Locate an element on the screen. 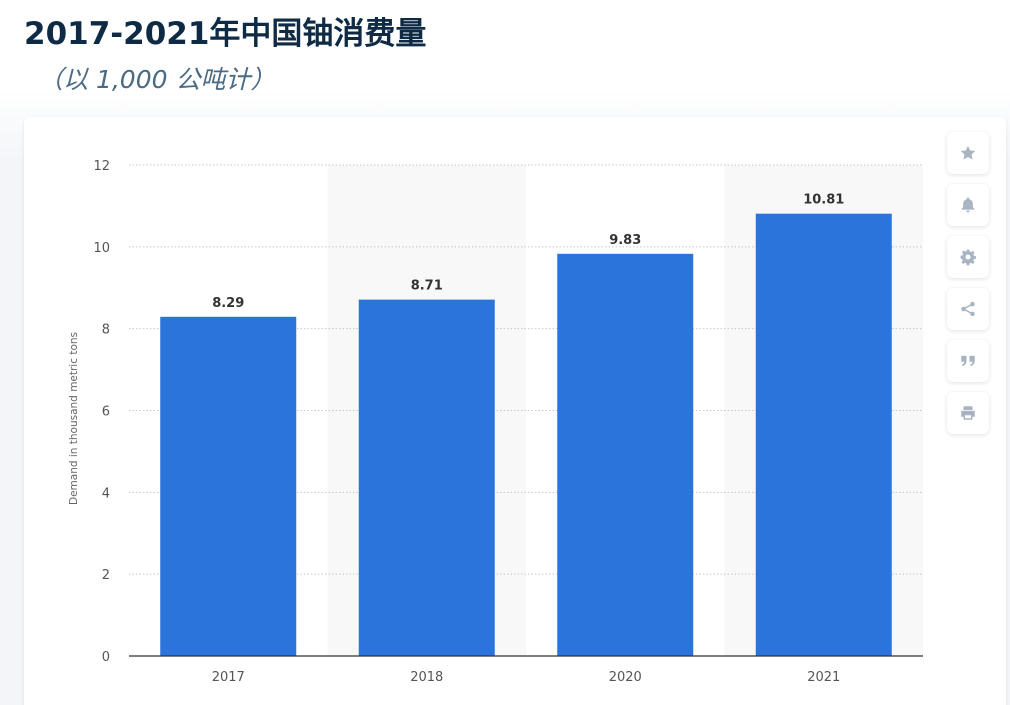 This screenshot has width=1010, height=705. y-tick-label: 12 is located at coordinates (101, 166).